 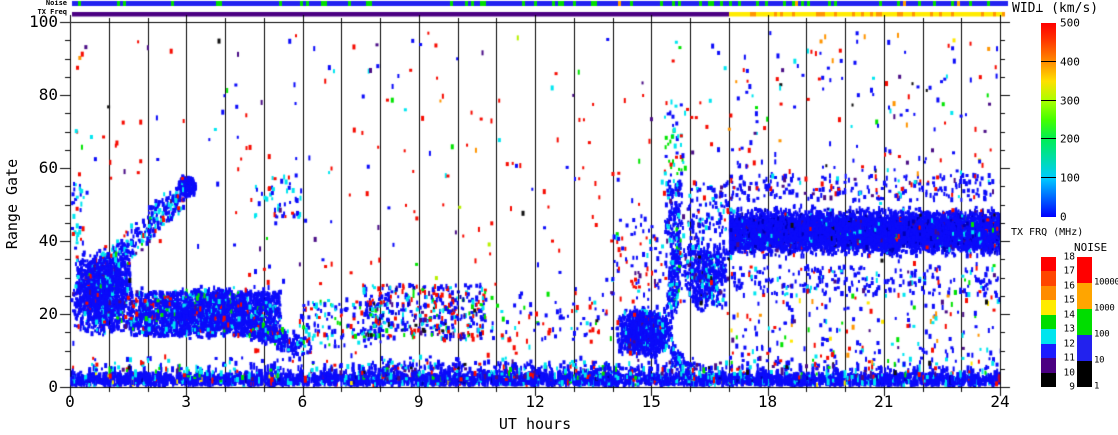 I want to click on y-tick-label: 100, so click(x=43, y=21).